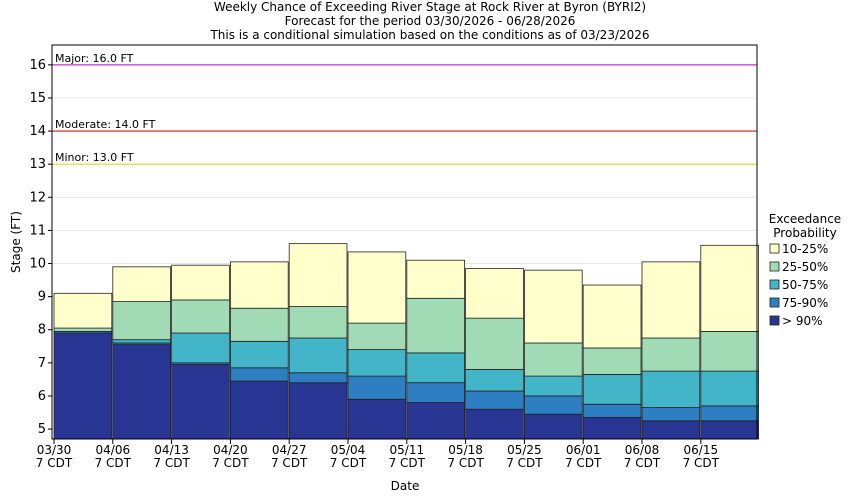 The image size is (850, 500). What do you see at coordinates (406, 456) in the screenshot?
I see `x-tick-label: 05/11 7 CDT` at bounding box center [406, 456].